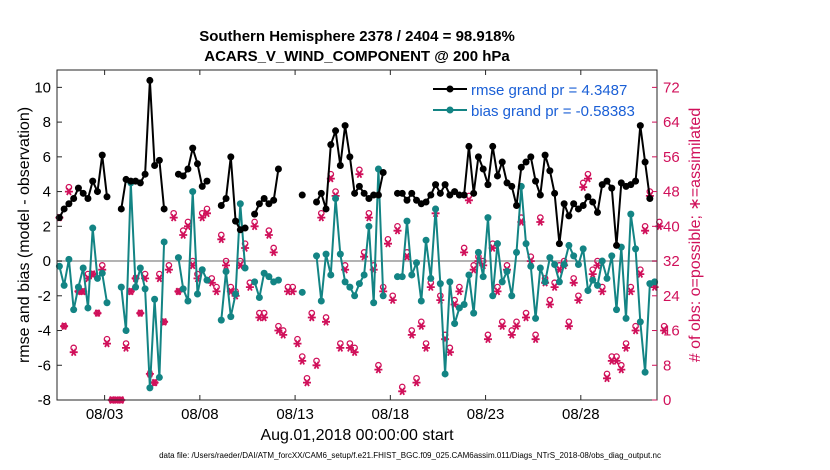  What do you see at coordinates (549, 90) in the screenshot?
I see `legend-rmse-label: rmse grand pr = 4.3487` at bounding box center [549, 90].